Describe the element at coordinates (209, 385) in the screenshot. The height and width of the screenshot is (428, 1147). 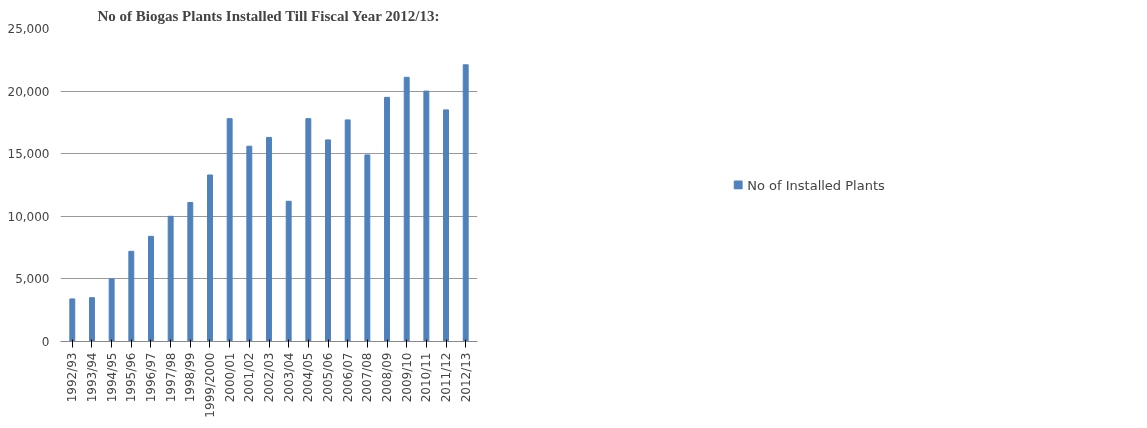
I see `x-tick-label: 1999/2000` at that location.